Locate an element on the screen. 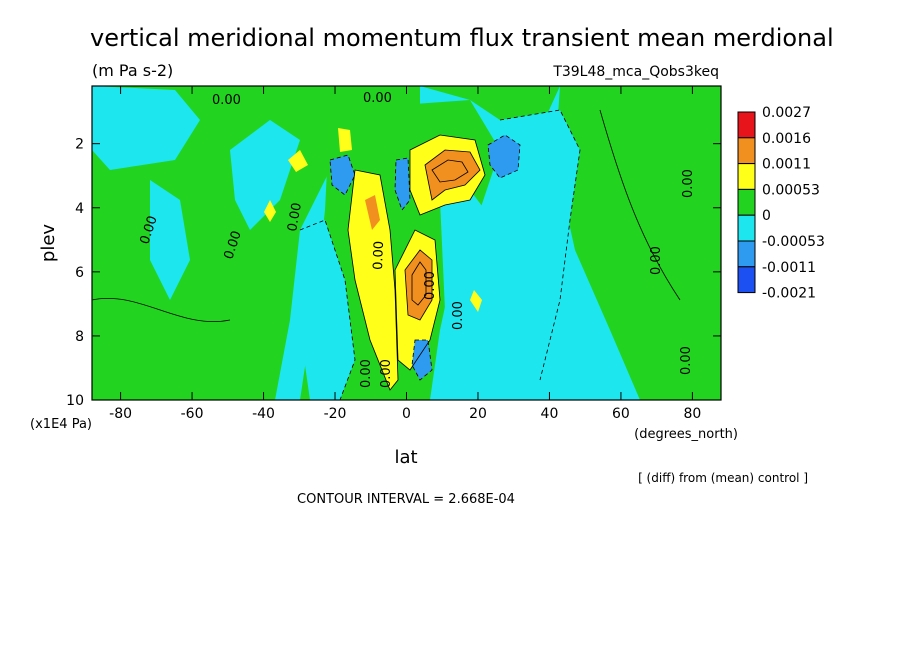 The height and width of the screenshot is (654, 904). x-tick-label: -20 is located at coordinates (335, 414).